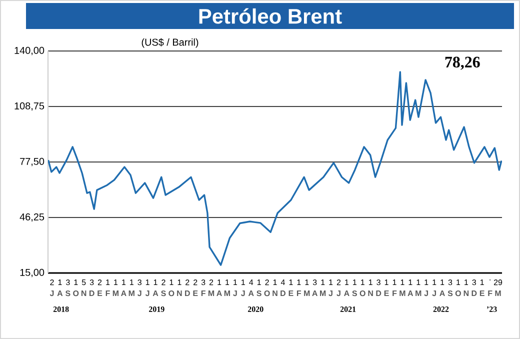  Describe the element at coordinates (32, 217) in the screenshot. I see `y-tick-label: 46,25` at that location.